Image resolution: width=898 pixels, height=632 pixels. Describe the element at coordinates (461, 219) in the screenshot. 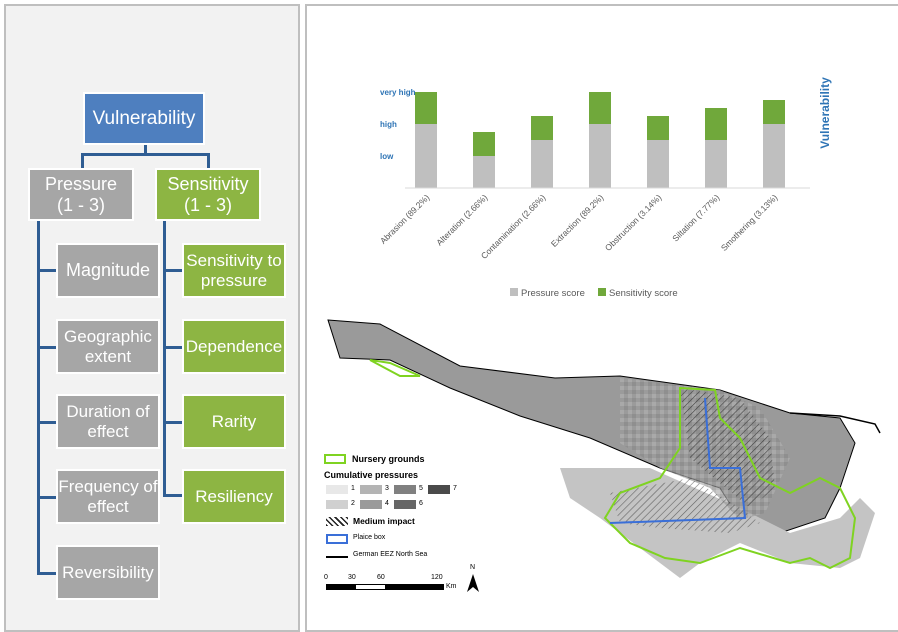

I see `x-tick-label: Alteration (2.66%)` at that location.